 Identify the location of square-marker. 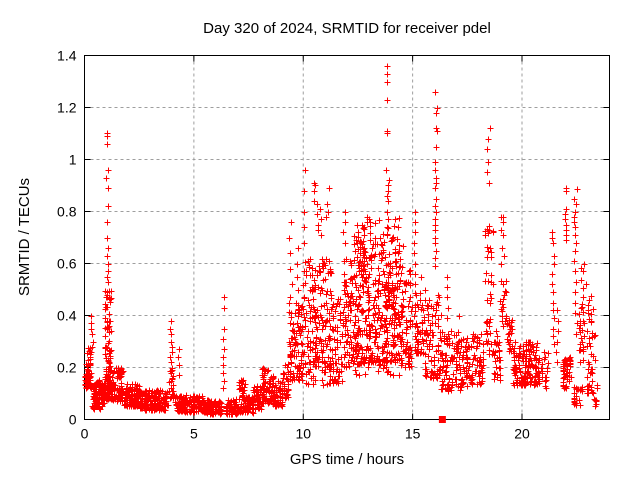
(442, 419).